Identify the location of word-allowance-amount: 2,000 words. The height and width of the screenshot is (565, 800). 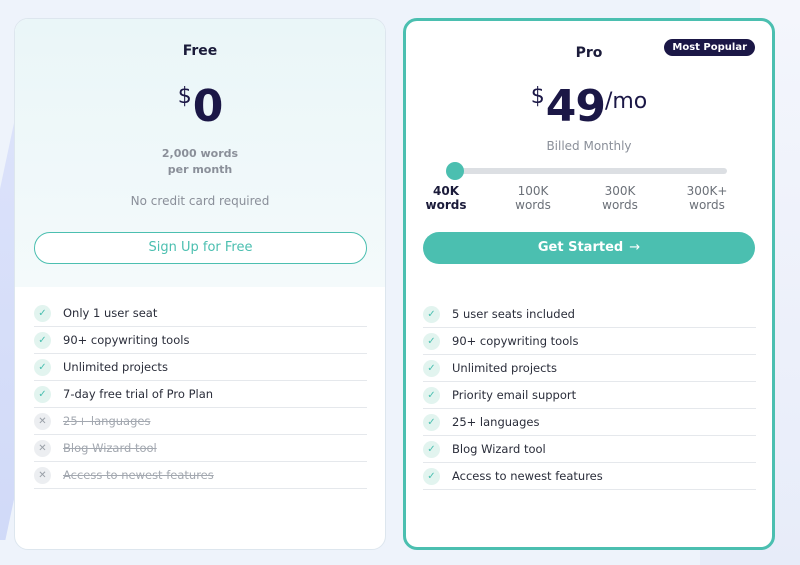
(200, 153).